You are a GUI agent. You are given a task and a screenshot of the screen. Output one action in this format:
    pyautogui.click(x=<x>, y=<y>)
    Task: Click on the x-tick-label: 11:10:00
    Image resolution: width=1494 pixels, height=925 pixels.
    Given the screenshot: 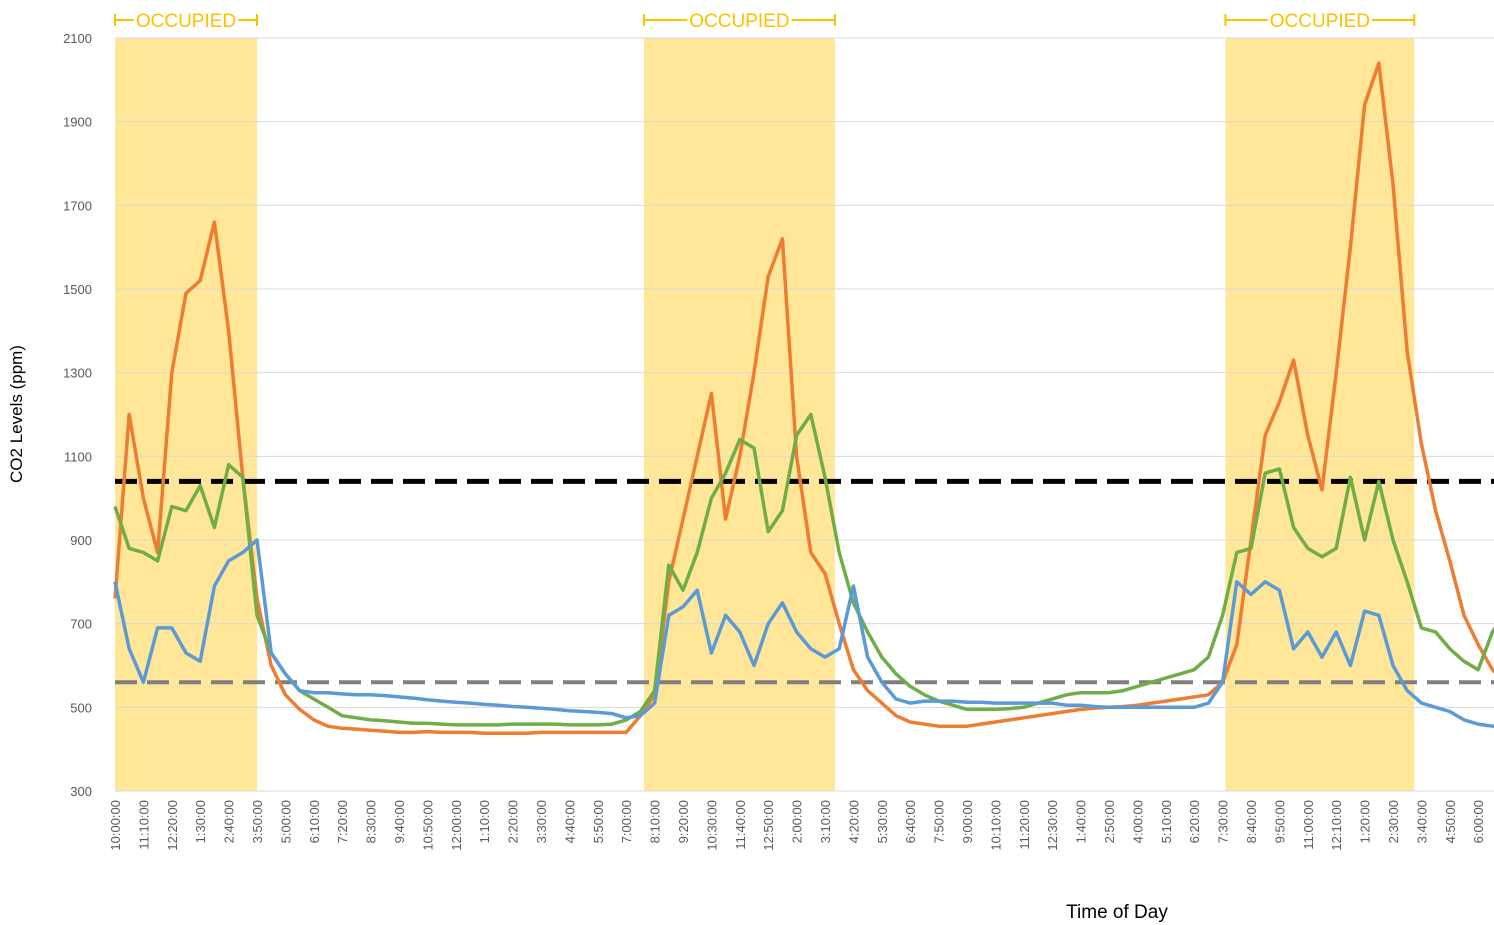 What is the action you would take?
    pyautogui.click(x=143, y=825)
    